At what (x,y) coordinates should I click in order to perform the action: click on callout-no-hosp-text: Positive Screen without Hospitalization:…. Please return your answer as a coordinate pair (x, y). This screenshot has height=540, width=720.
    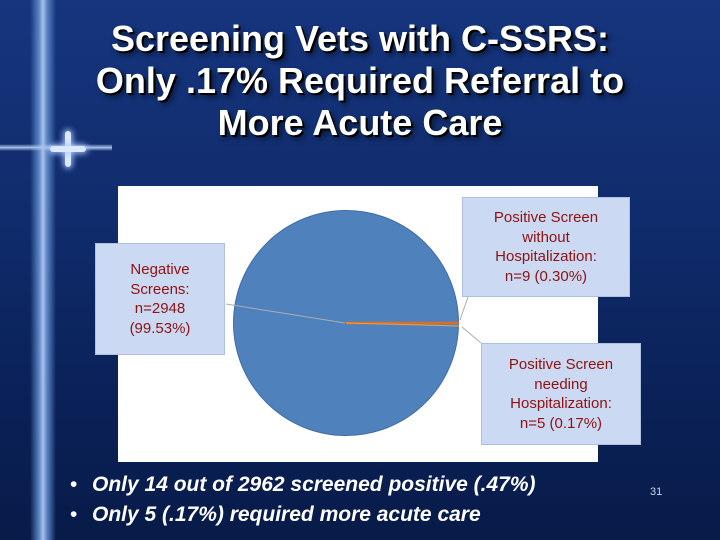
    Looking at the image, I should click on (546, 247).